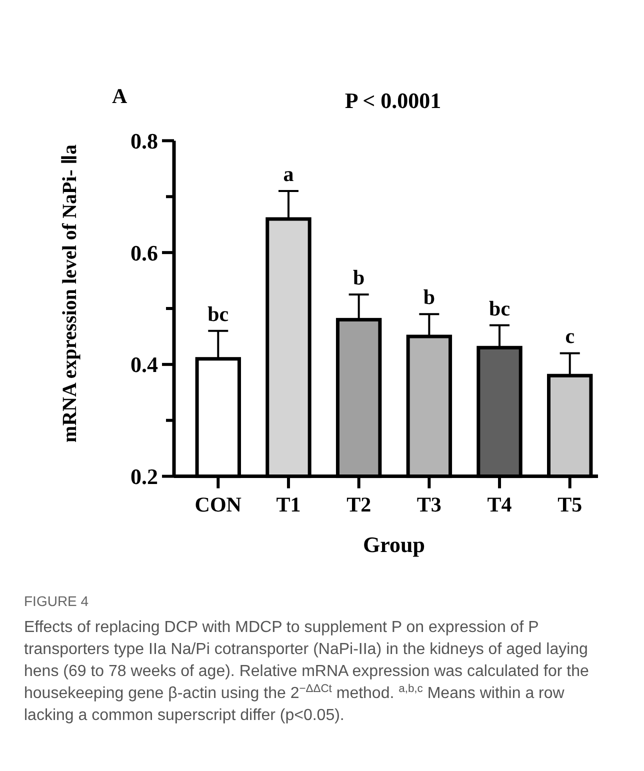 The height and width of the screenshot is (771, 644). Describe the element at coordinates (306, 671) in the screenshot. I see `text: Effects of replacing DCP with MDCP to supplement P on expression of P transporters type IIa Na/Pi cotransporter (NaPi-IIa) in the kidneys of aged laying hens (69 to 78 weeks of age). Relative mRNA expression was calculated for the housekeeping gene β-actin using the 2$^{−ΔΔCt}$ method. $^{a,b,c}$ Means within a row lacking a common superscript differ (p<0.05).` at that location.